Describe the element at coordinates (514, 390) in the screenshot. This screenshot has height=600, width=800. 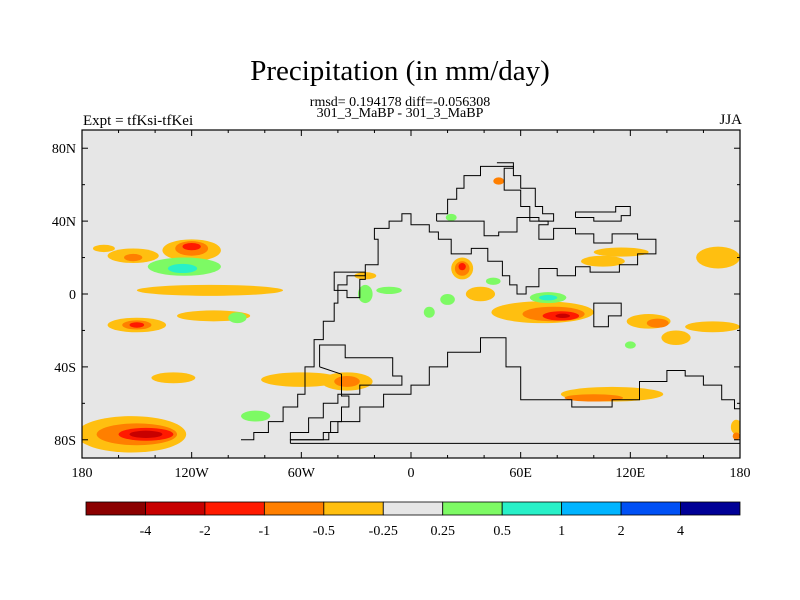
I see `coastline-antarctic-coast` at that location.